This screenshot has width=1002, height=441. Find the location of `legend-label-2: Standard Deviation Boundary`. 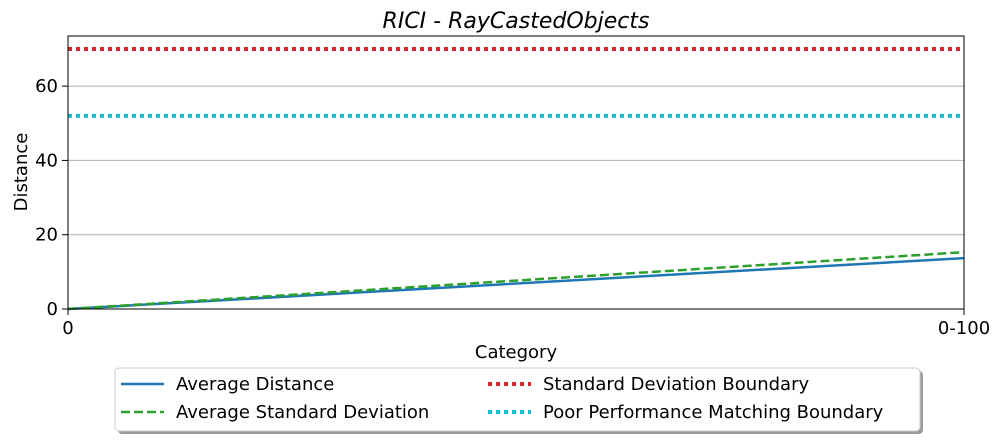

legend-label-2: Standard Deviation Boundary is located at coordinates (676, 384).